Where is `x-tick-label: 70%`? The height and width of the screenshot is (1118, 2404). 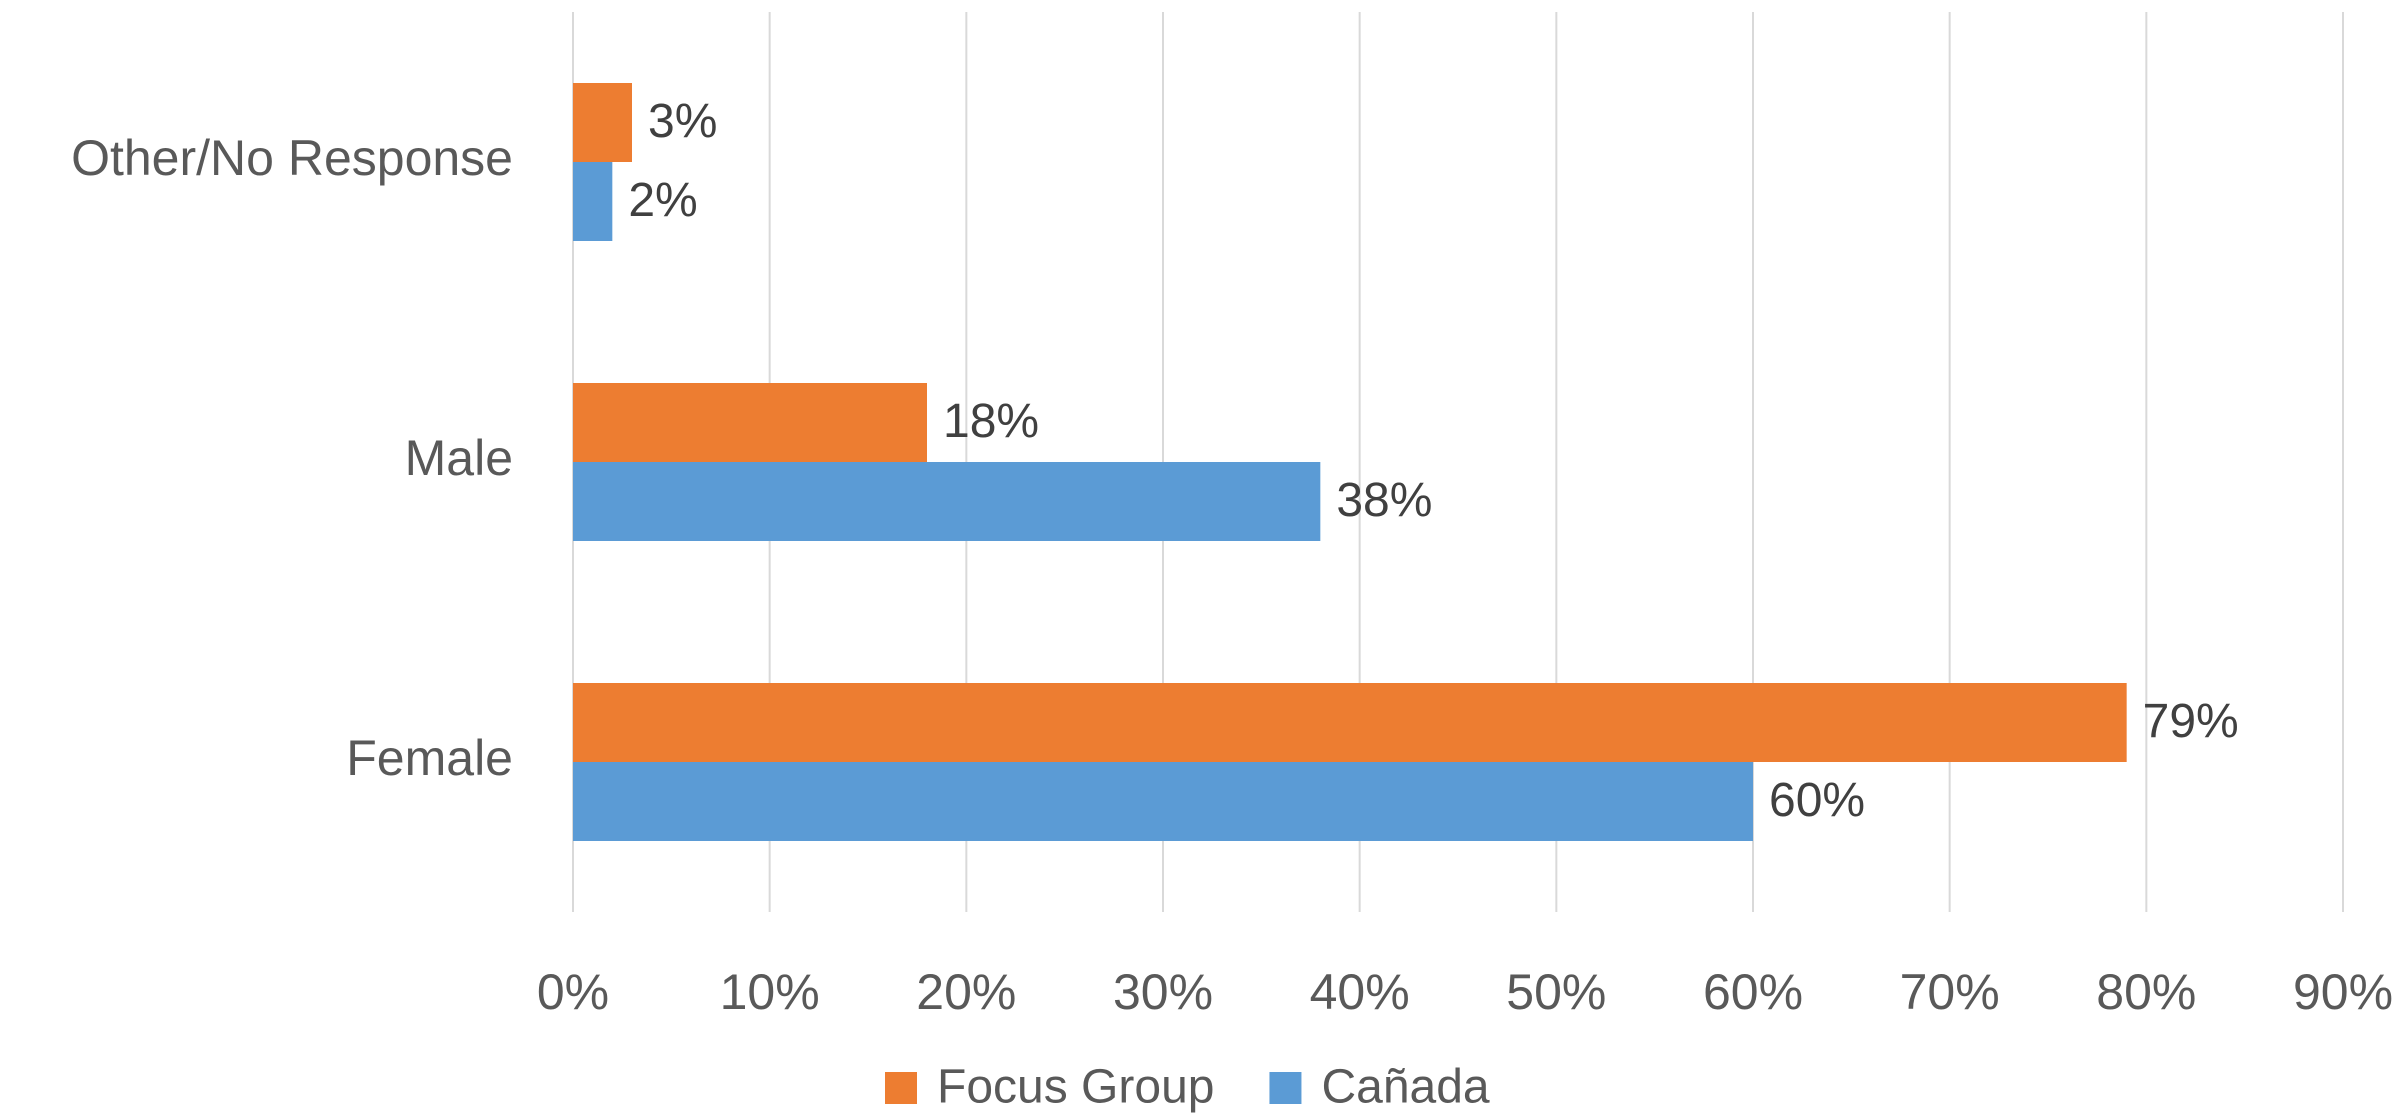
x-tick-label: 70% is located at coordinates (1950, 992).